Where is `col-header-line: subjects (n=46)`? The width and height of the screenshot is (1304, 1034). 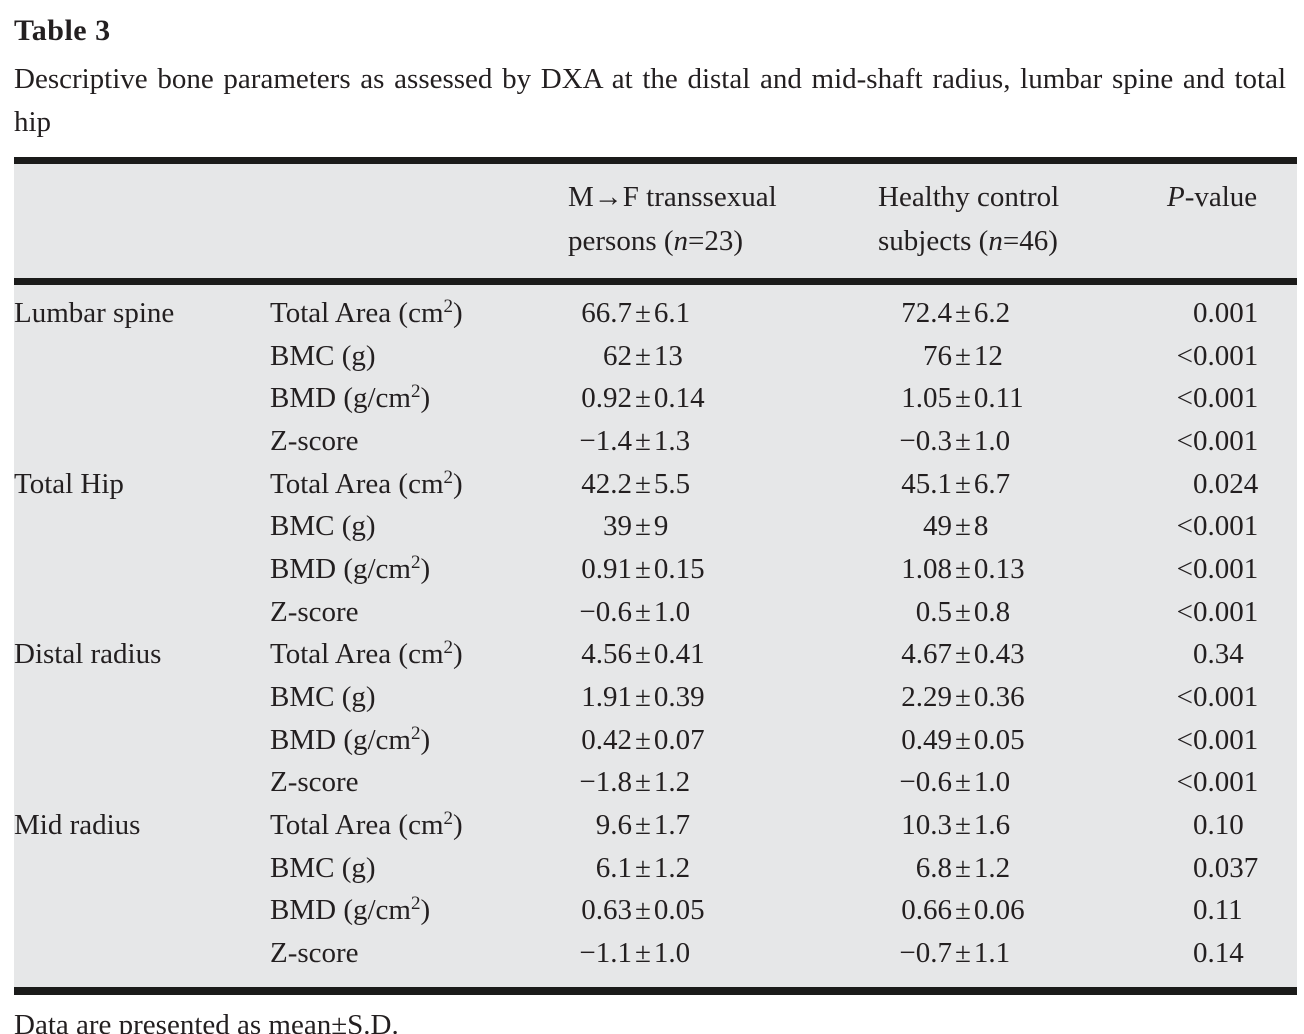 col-header-line: subjects (n=46) is located at coordinates (968, 241).